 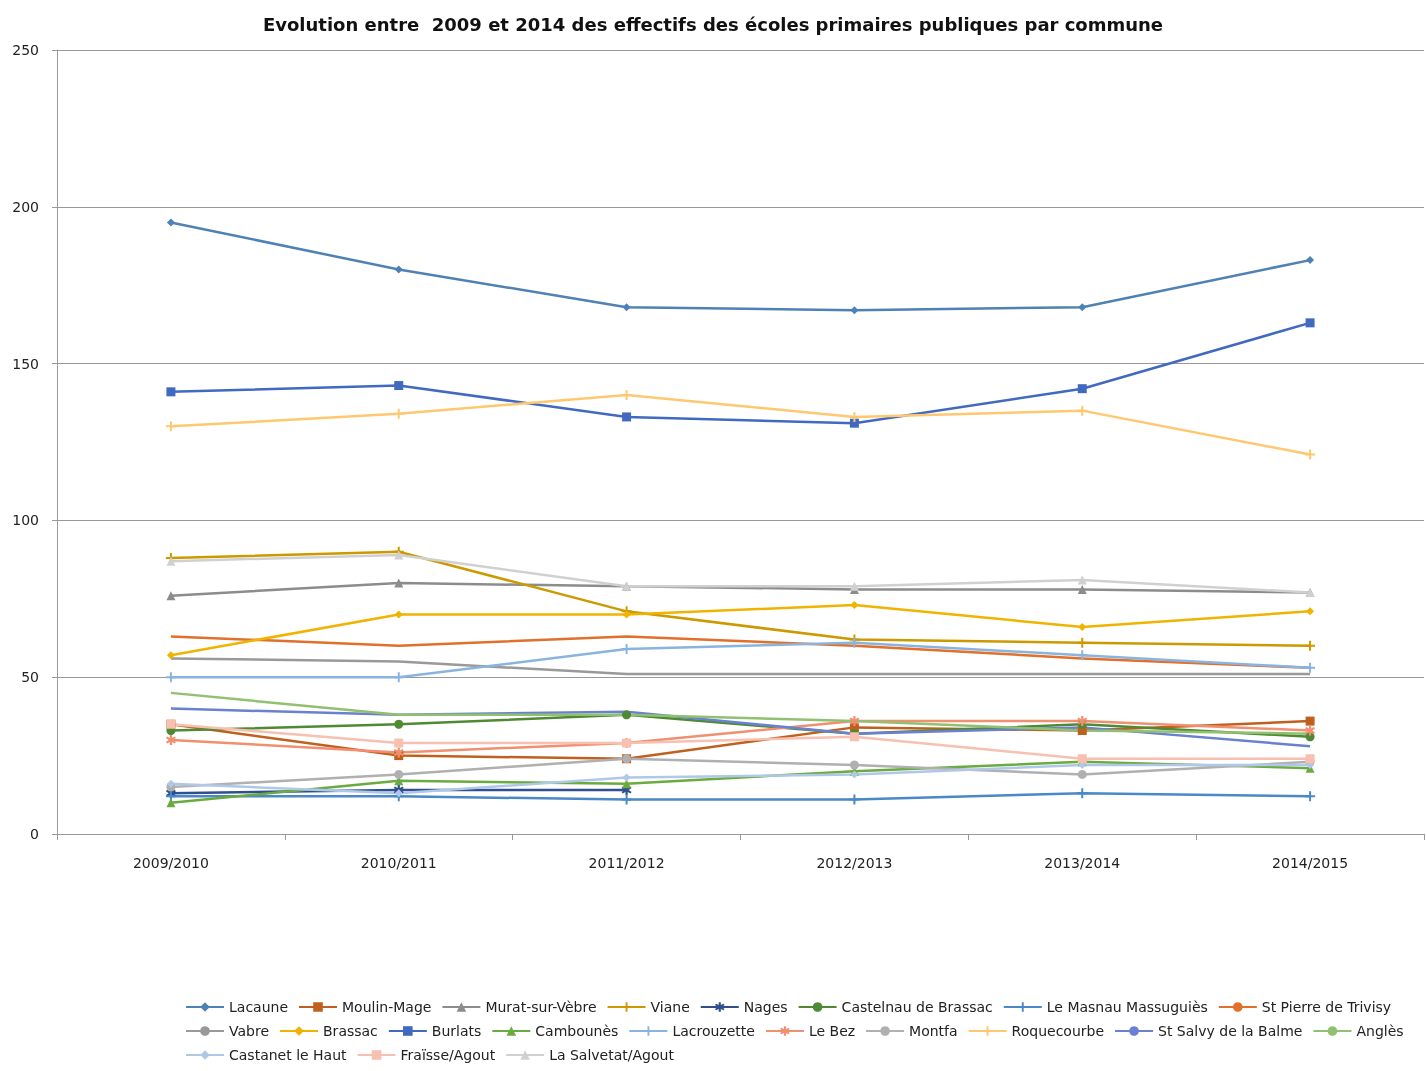 What do you see at coordinates (259, 1007) in the screenshot?
I see `legend-label: Lacaune` at bounding box center [259, 1007].